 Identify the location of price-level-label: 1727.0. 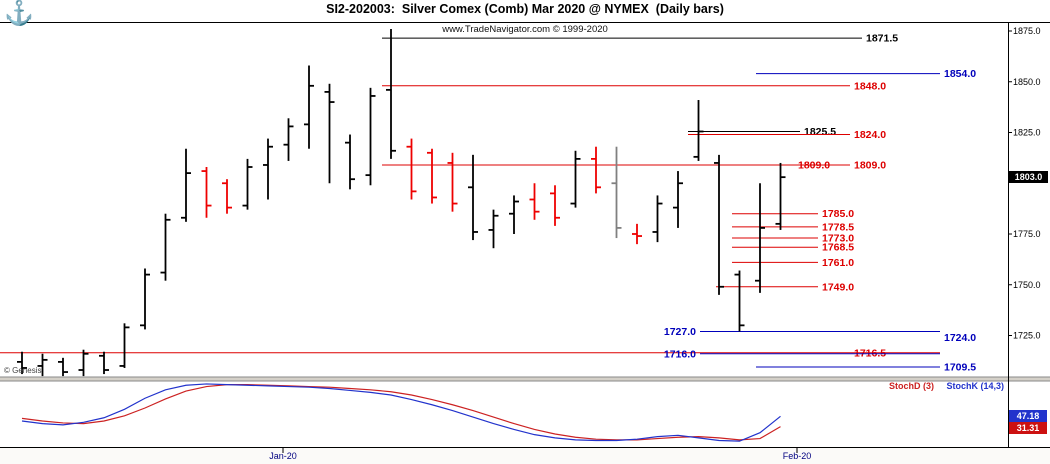
(680, 332).